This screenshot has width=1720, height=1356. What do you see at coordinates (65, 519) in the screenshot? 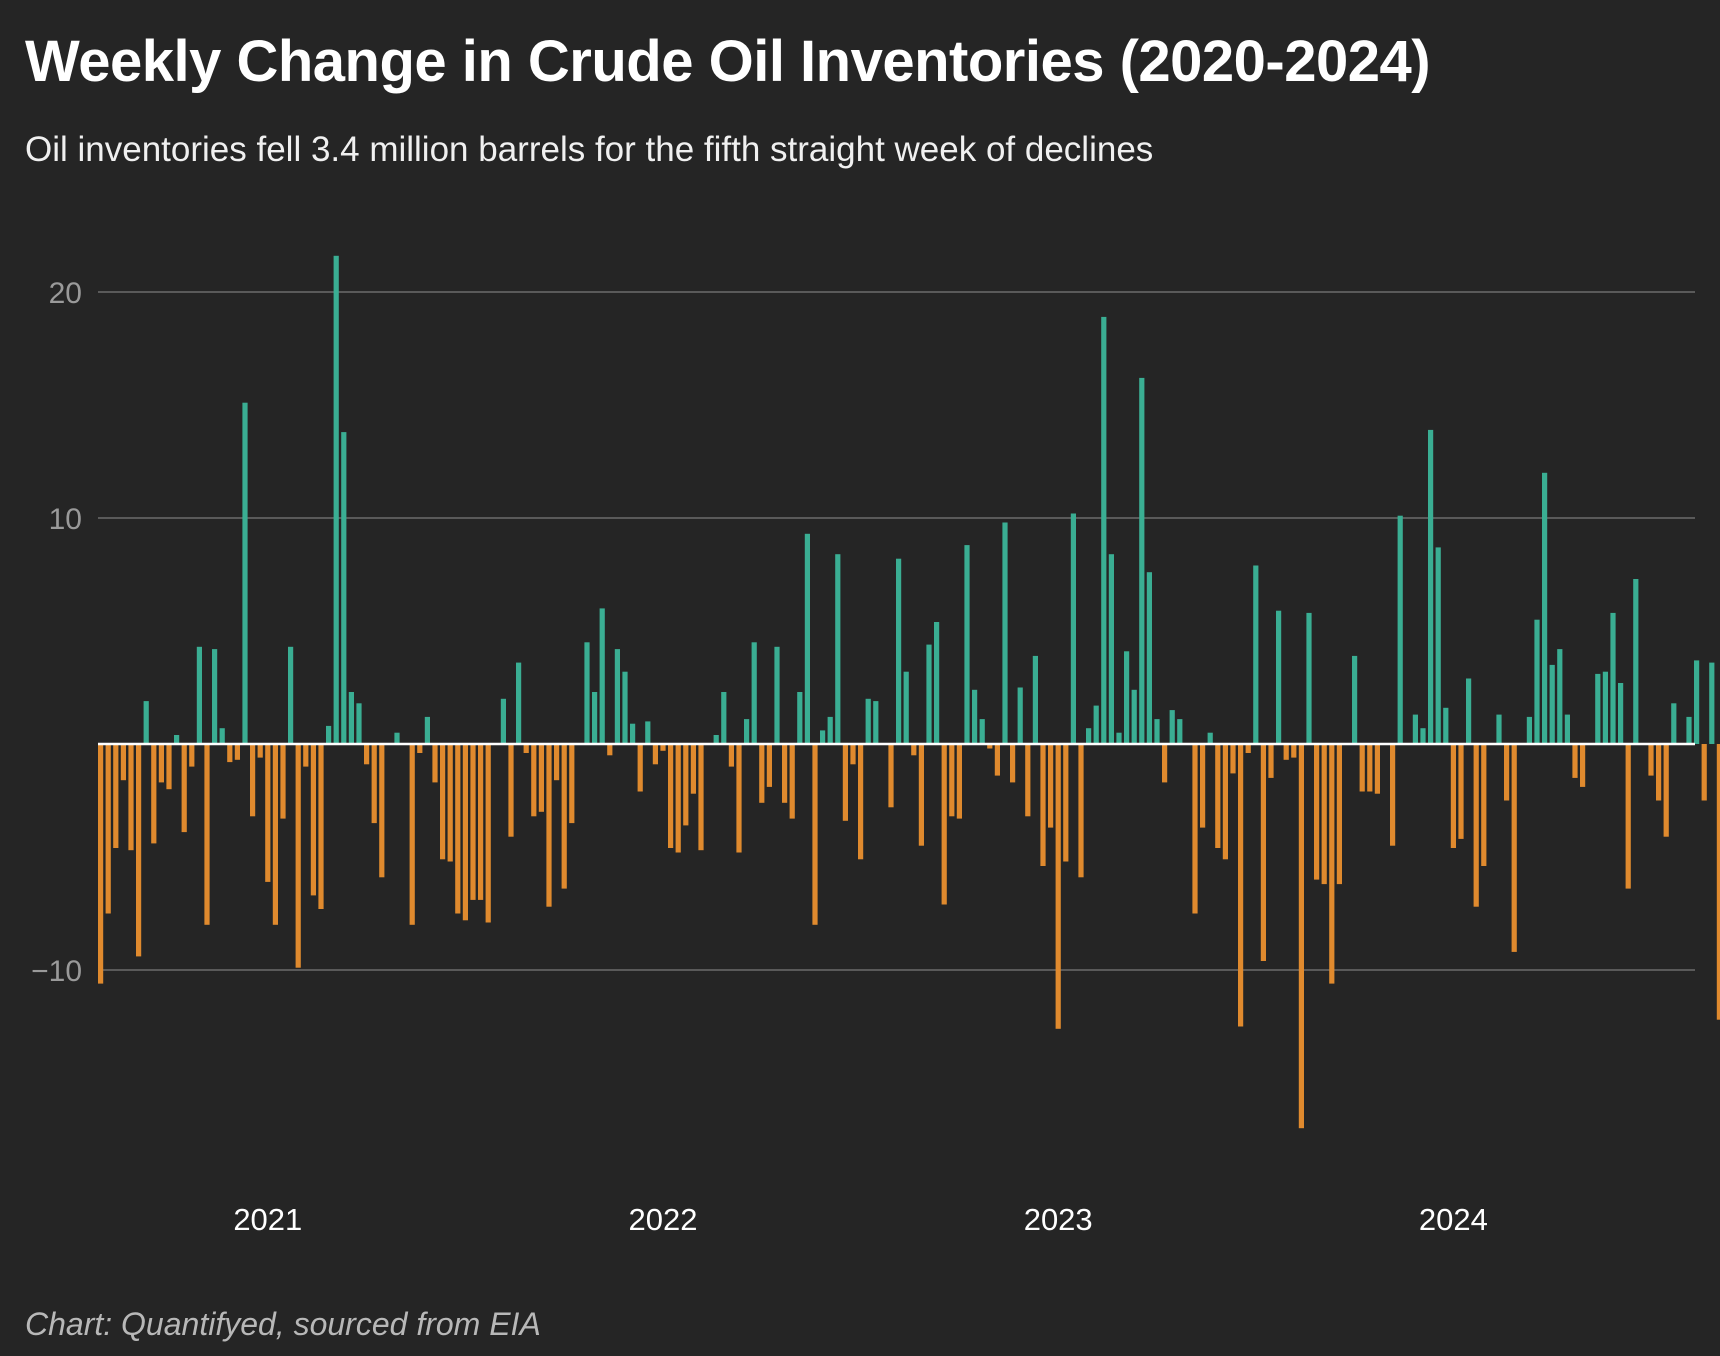
I see `y-tick-label: 10` at bounding box center [65, 519].